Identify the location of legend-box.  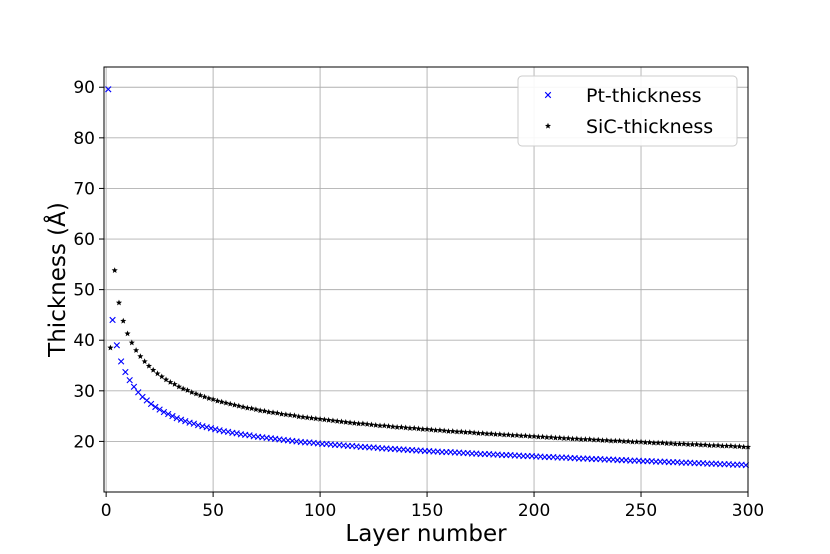
(627, 111).